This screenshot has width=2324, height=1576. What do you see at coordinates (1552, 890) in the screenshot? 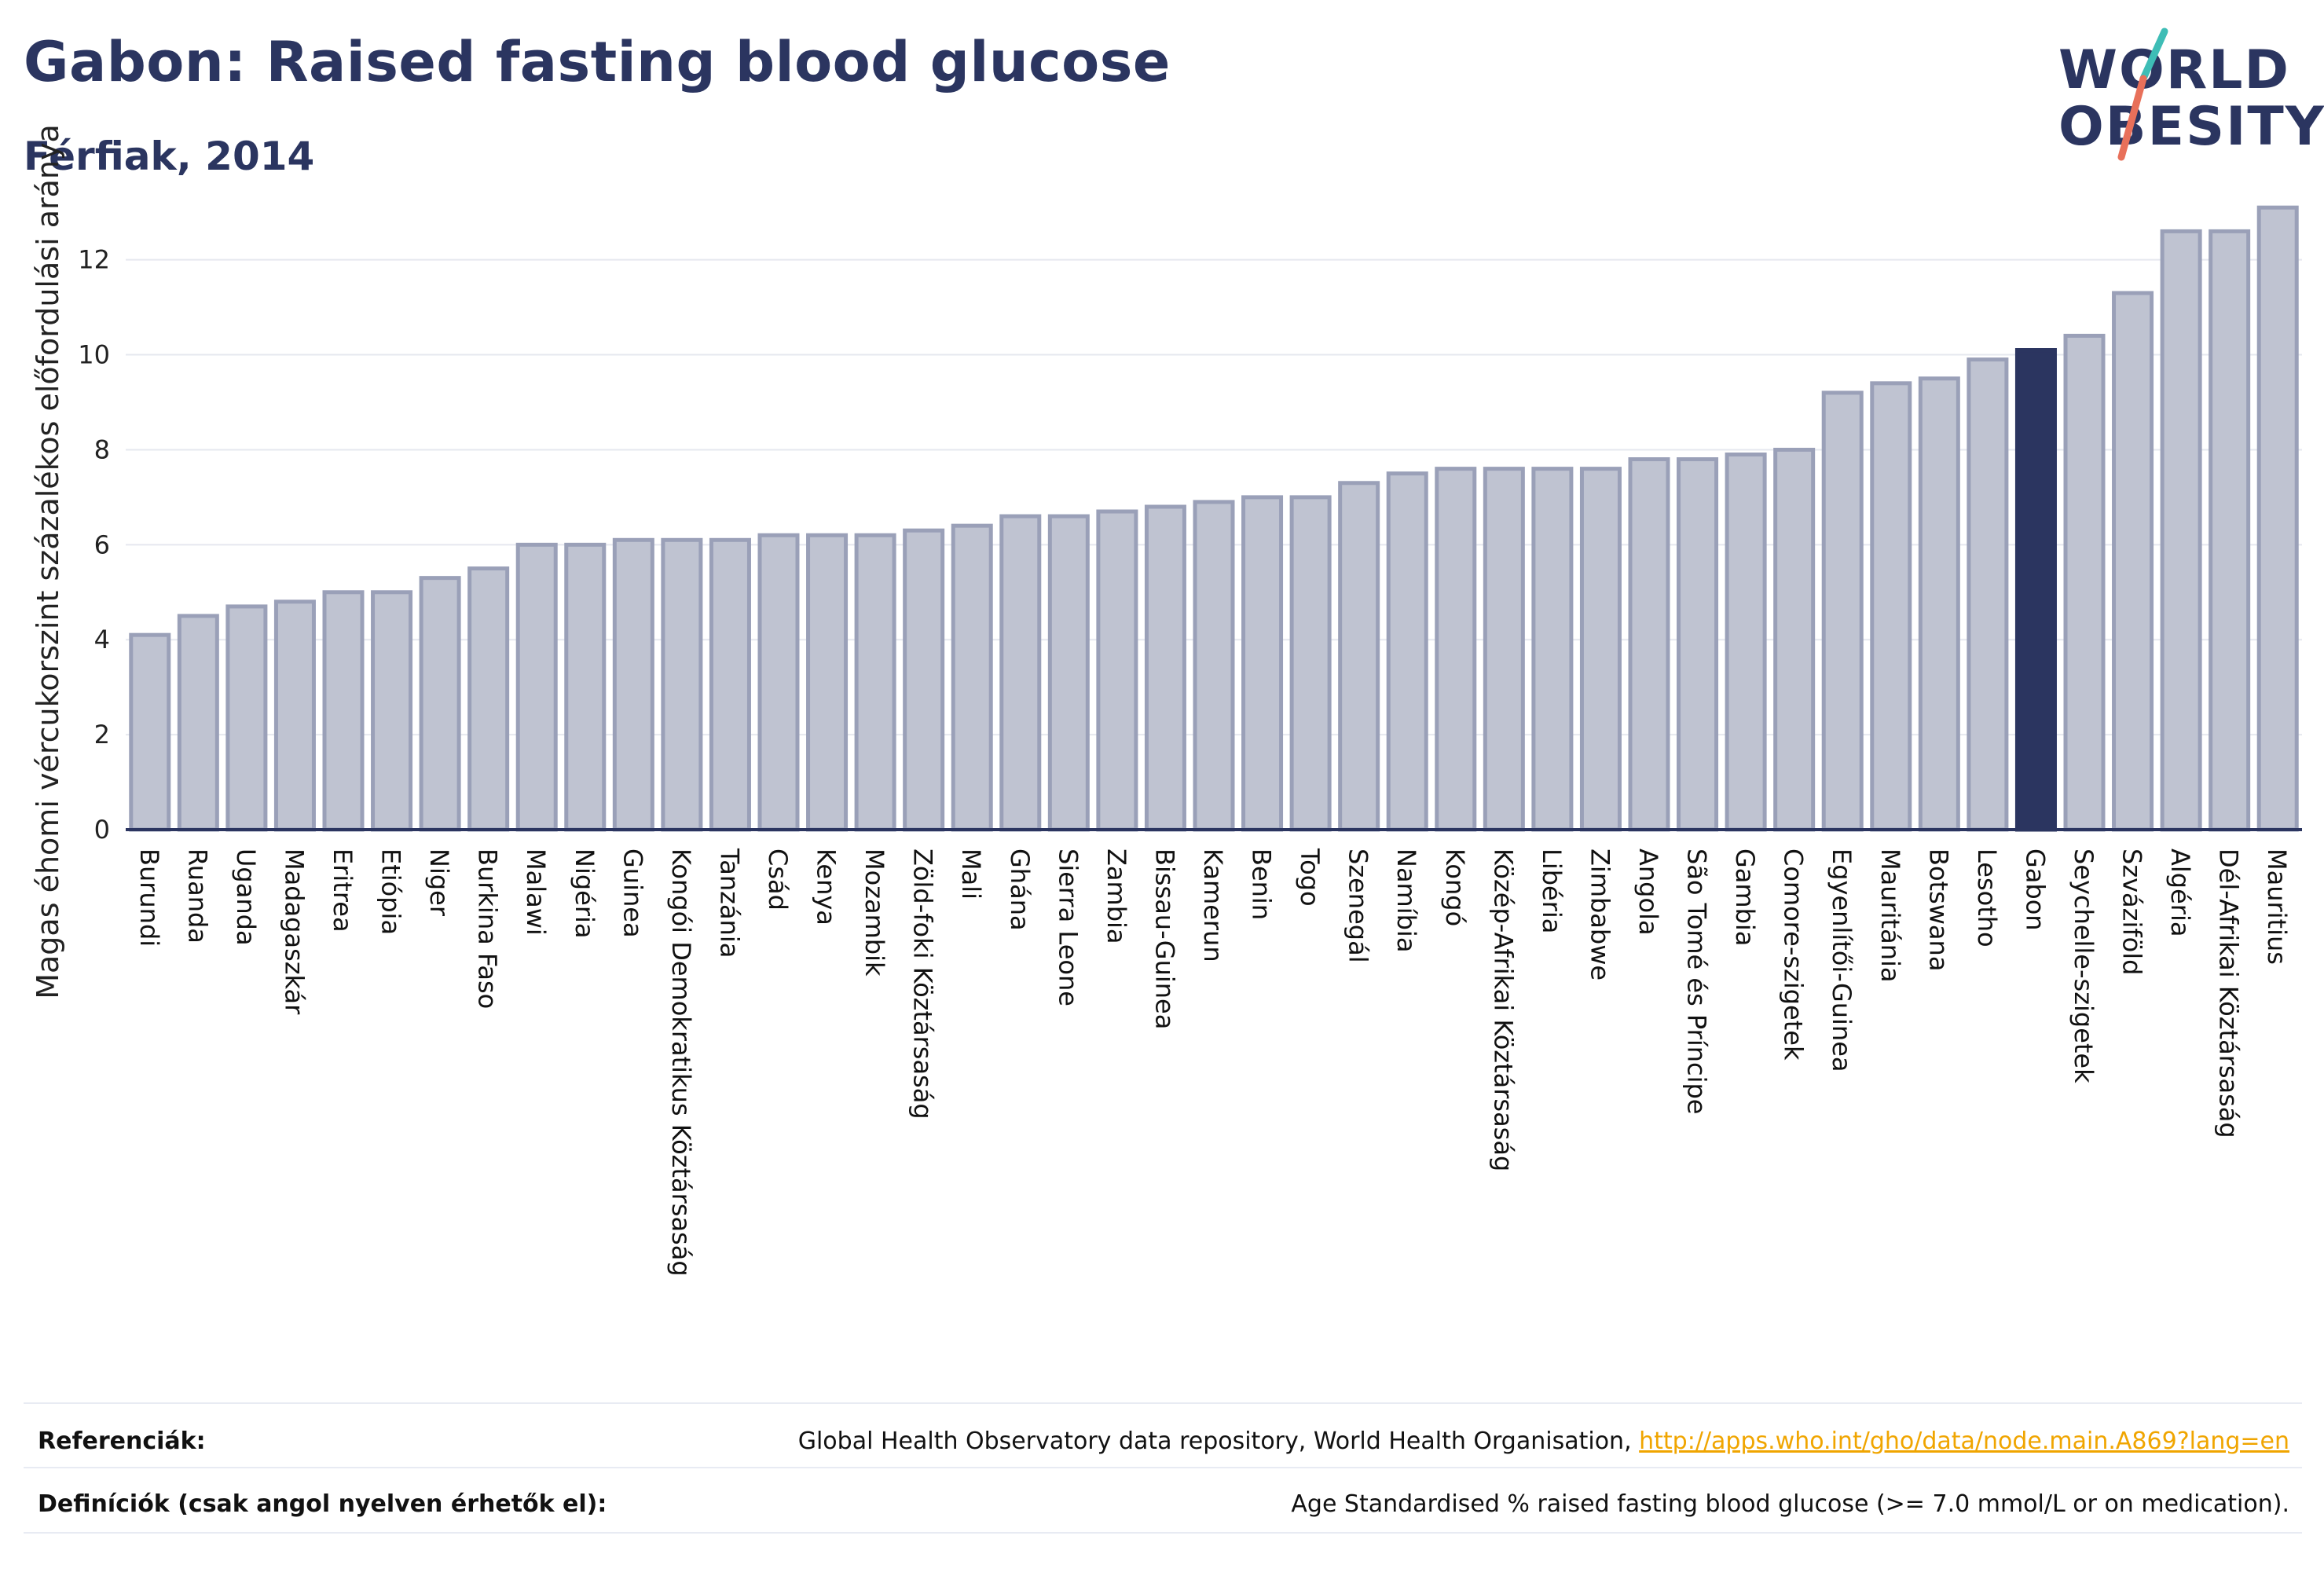
I see `x-tick-label: Libéria` at bounding box center [1552, 890].